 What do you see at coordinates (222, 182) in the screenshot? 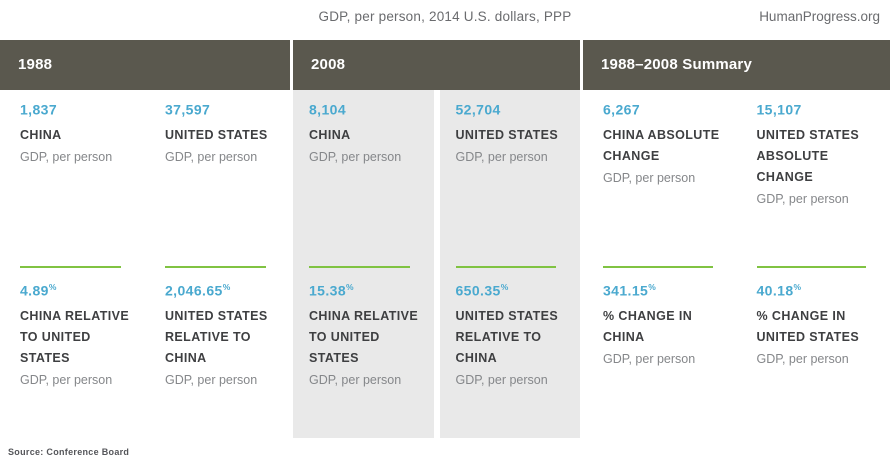
I see `stat-block-absolute: 37,597 UNITED STATES GDP, per person` at bounding box center [222, 182].